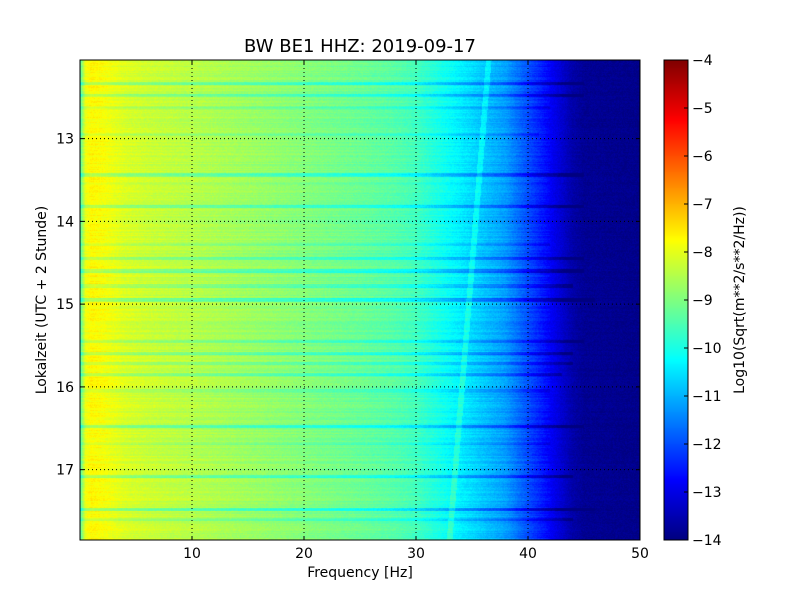 This screenshot has width=800, height=600. I want to click on chart-title: BW BE1 HHZ: 2019-09-17, so click(360, 46).